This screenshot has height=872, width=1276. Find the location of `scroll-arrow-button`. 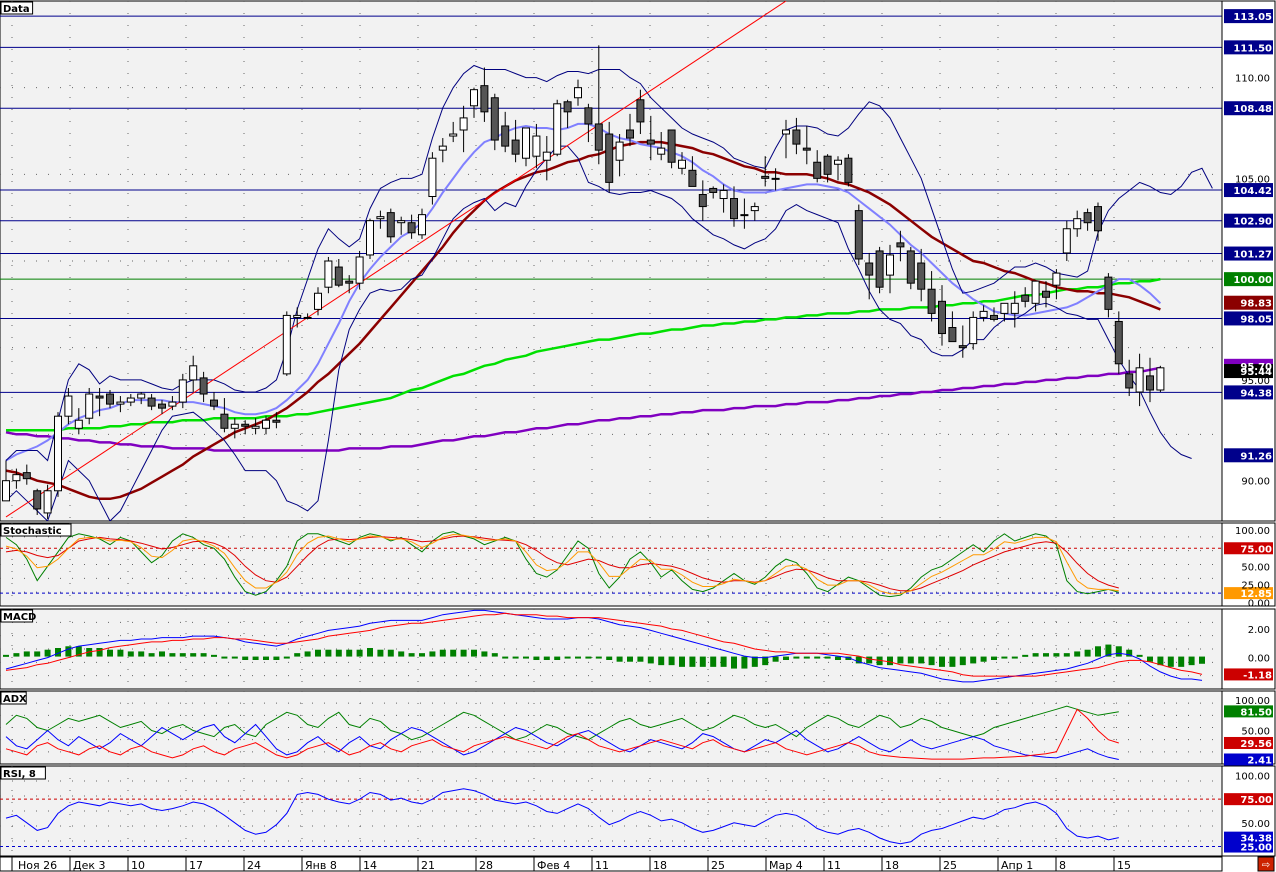

scroll-arrow-button is located at coordinates (1266, 864).